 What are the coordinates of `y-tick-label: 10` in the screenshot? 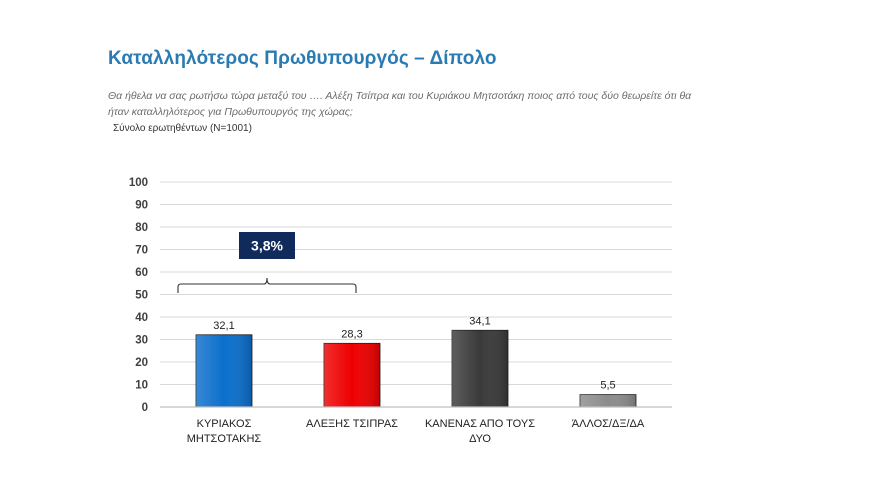 It's located at (141, 386).